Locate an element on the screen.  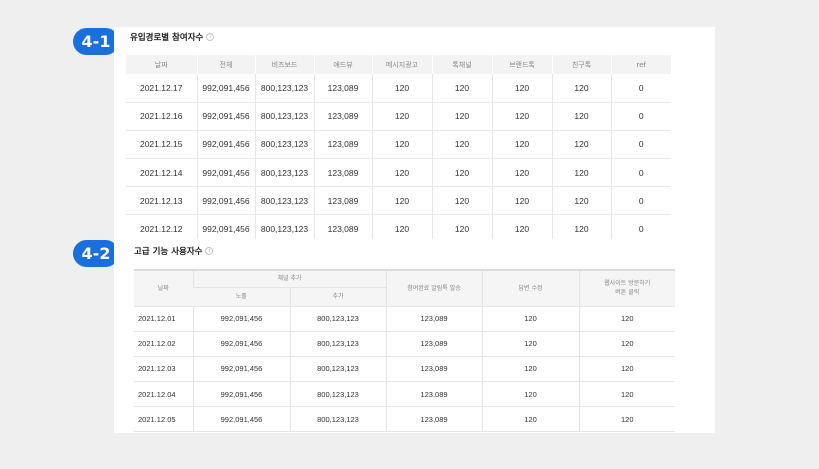
table-cell: 2021.12.01 is located at coordinates (163, 319).